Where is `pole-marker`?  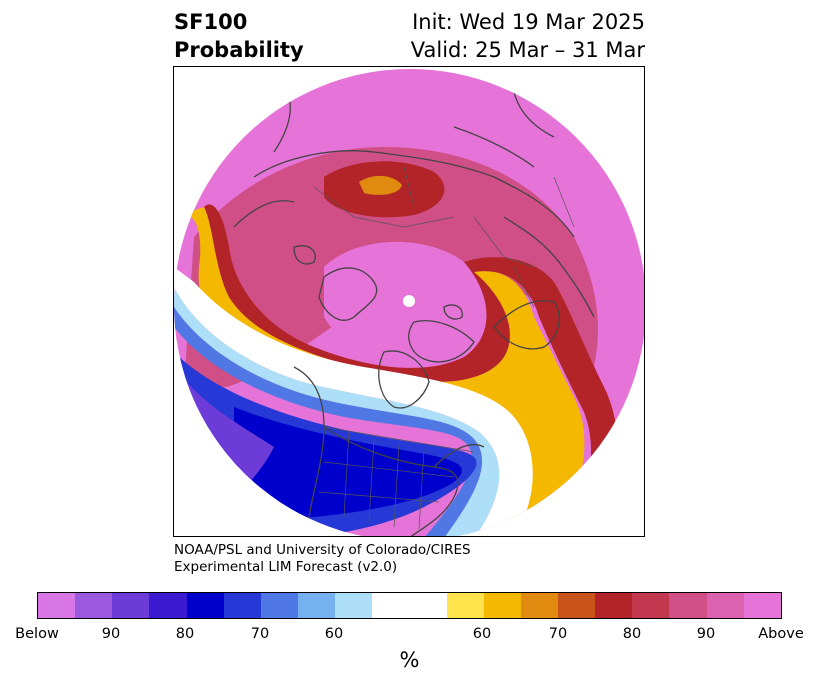 pole-marker is located at coordinates (409, 301).